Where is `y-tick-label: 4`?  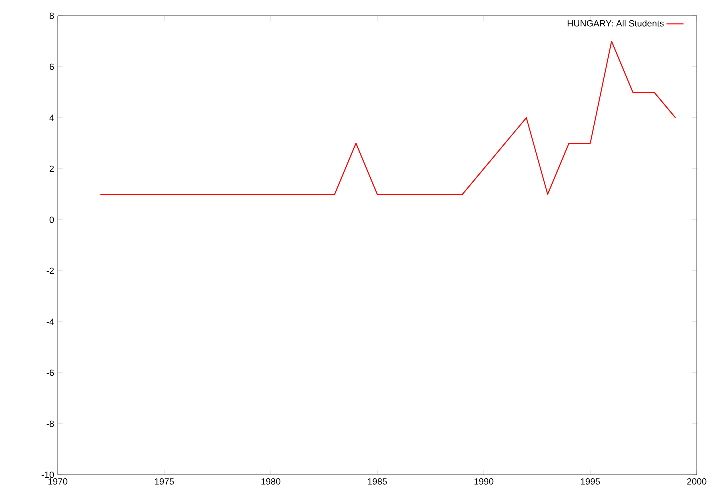
y-tick-label: 4 is located at coordinates (52, 118).